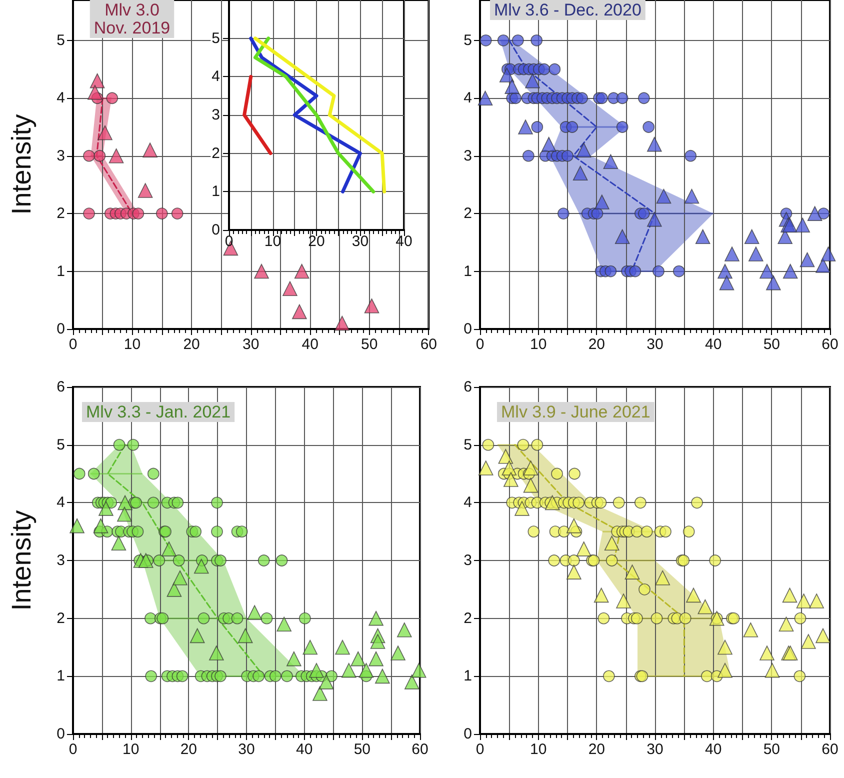  What do you see at coordinates (132, 19) in the screenshot?
I see `text: Mlv 3.0 Nov. 2019` at bounding box center [132, 19].